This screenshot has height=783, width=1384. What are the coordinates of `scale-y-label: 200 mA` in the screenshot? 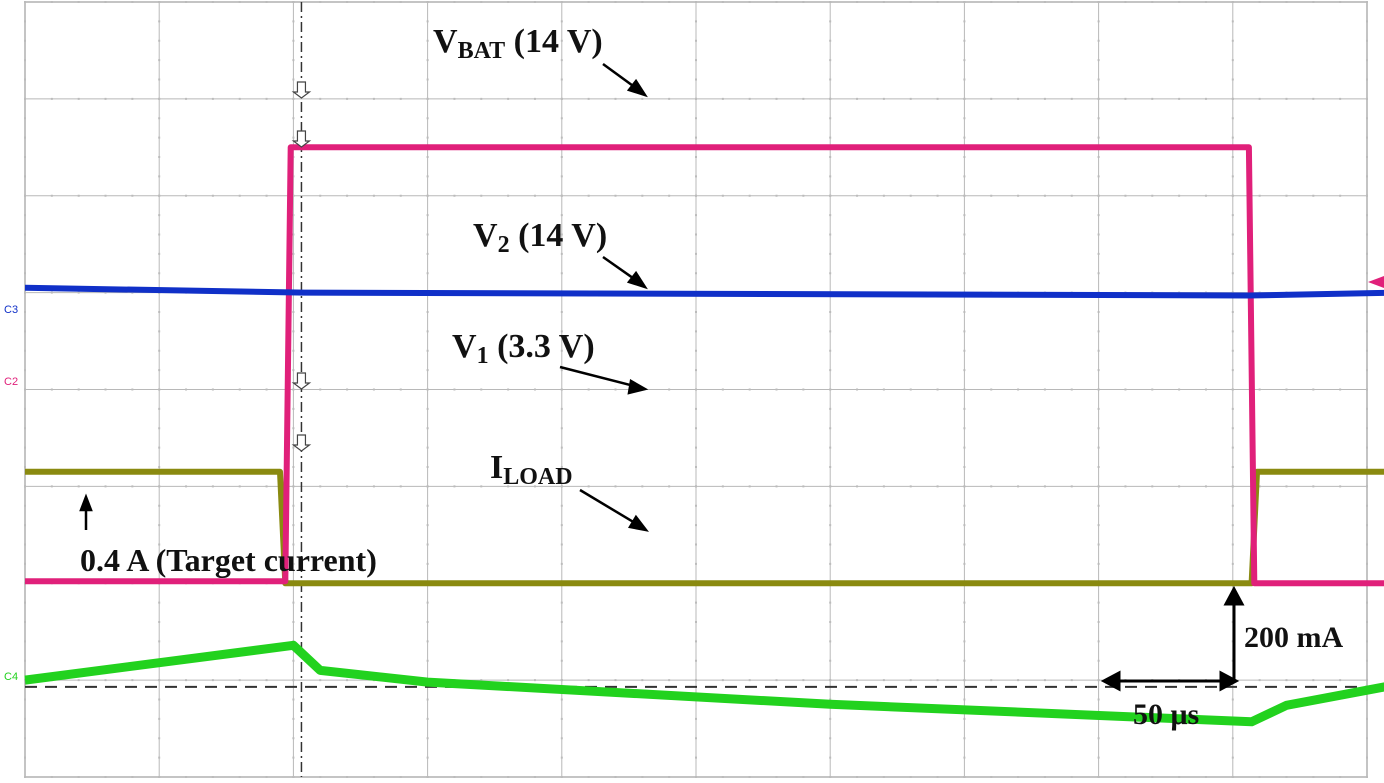 It's located at (1293, 637).